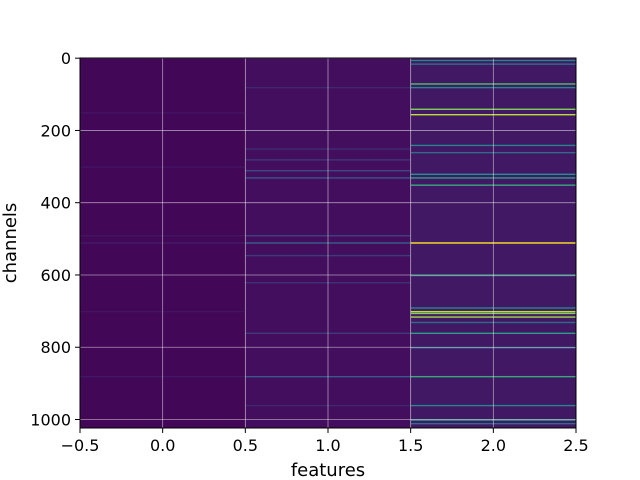 The image size is (640, 480). Describe the element at coordinates (55, 130) in the screenshot. I see `y-tick-label: 200` at that location.